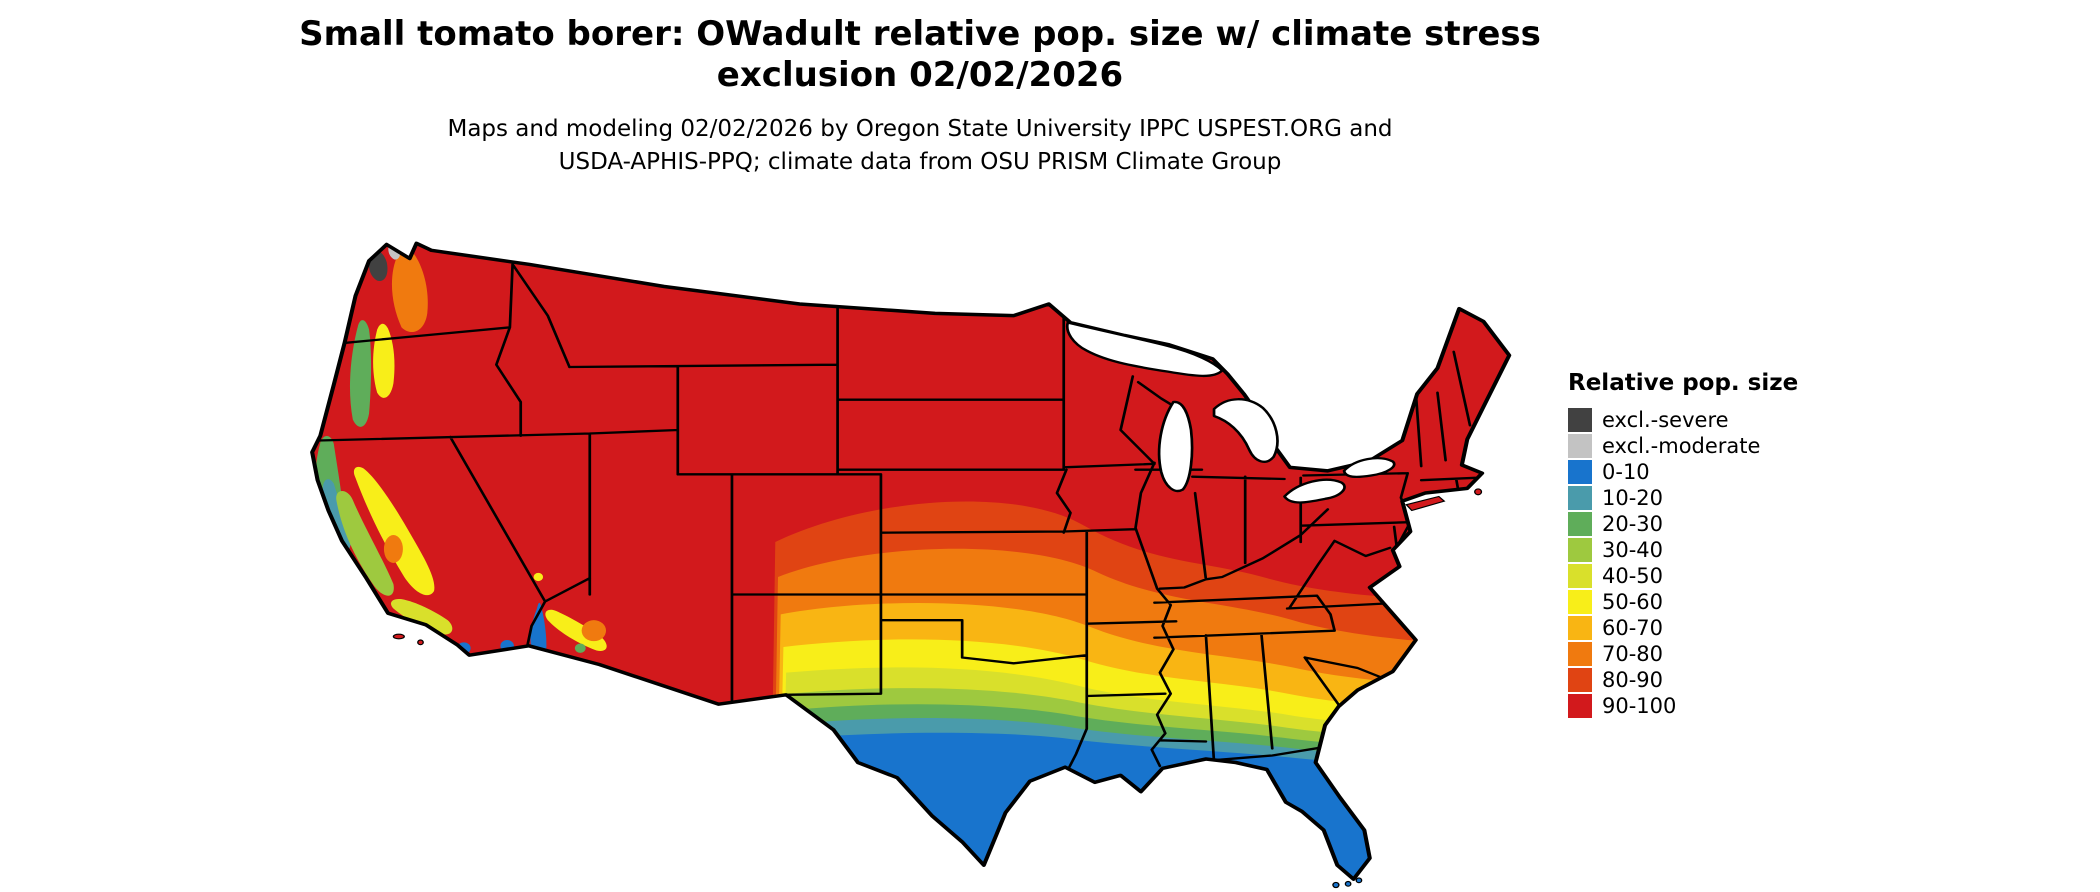 This screenshot has height=892, width=2100. I want to click on legend-label: 10-20, so click(1633, 498).